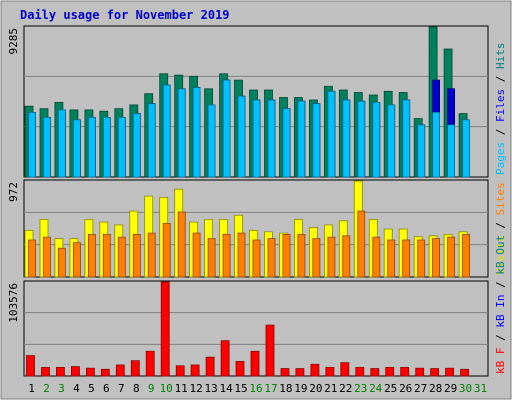  I want to click on x-tick-label-day-11: 11, so click(181, 388).